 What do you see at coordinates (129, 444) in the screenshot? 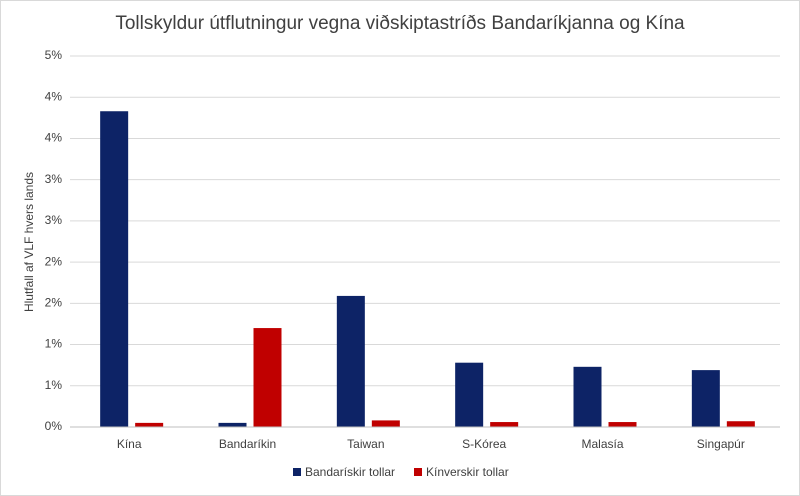
I see `x-tick-label: Kína` at bounding box center [129, 444].